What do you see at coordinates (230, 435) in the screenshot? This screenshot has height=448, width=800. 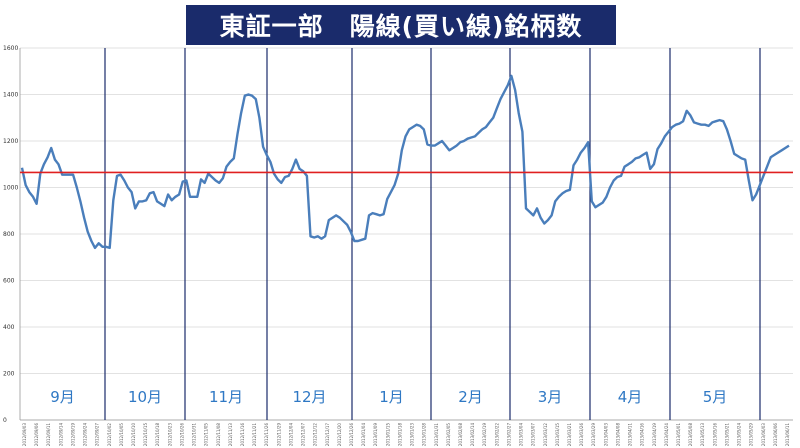 I see `x-tick-label: 2012/11/13` at bounding box center [230, 435].